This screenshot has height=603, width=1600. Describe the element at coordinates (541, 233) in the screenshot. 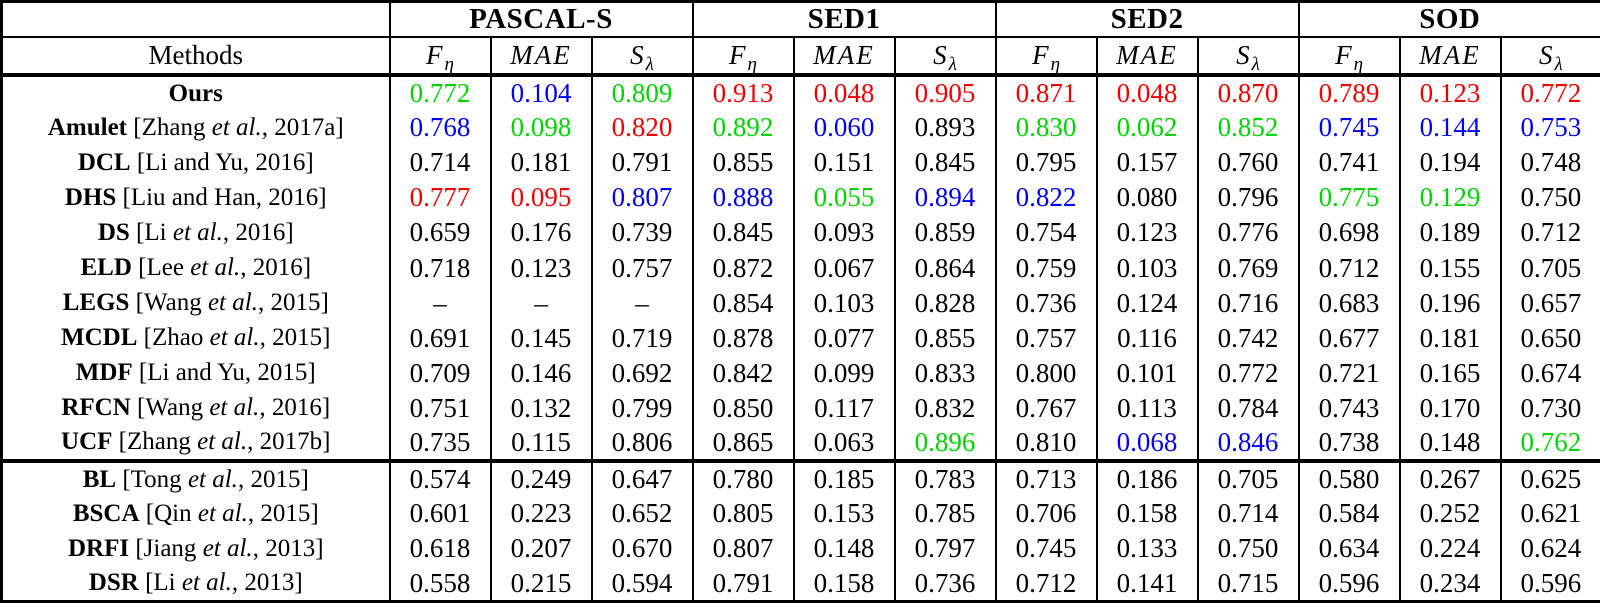

I see `value-cell: 0.176` at that location.